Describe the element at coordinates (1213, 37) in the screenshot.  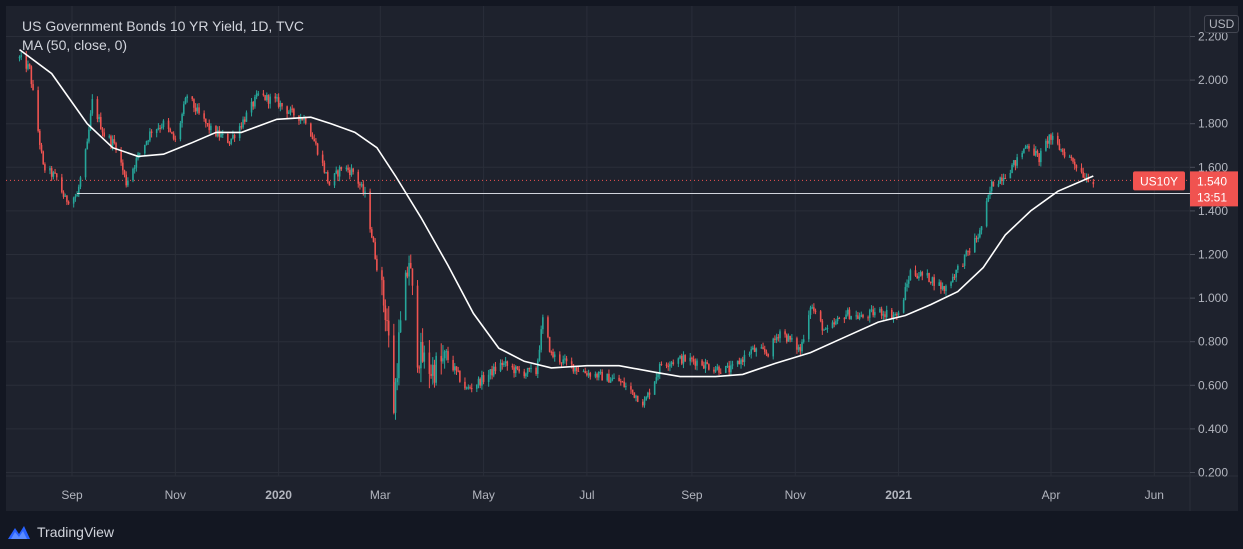
I see `y-tick-label: 2.200` at that location.